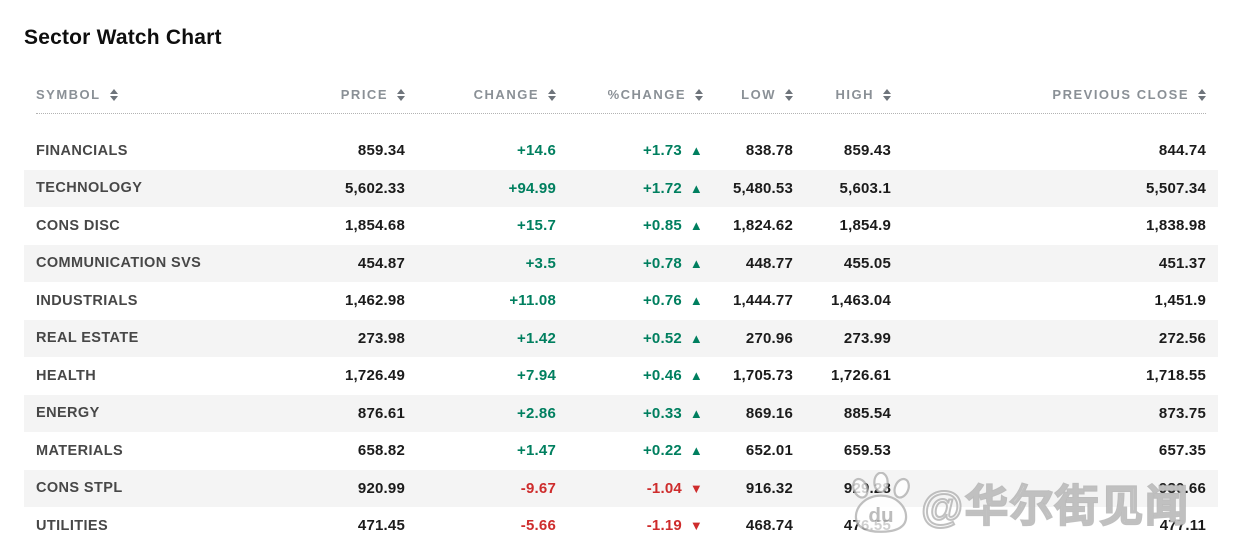 The width and height of the screenshot is (1242, 560). I want to click on column-header-low: LOW, so click(748, 94).